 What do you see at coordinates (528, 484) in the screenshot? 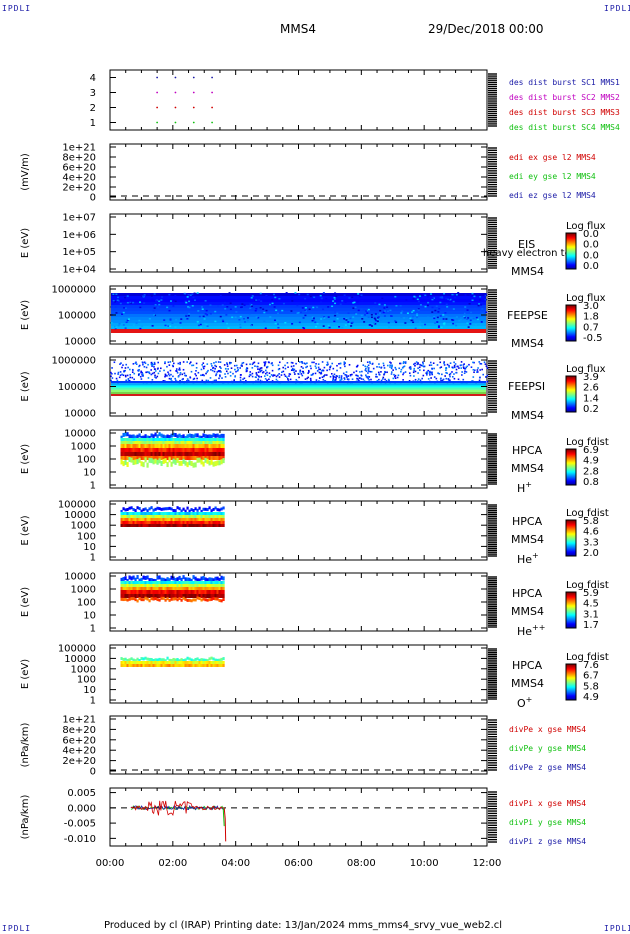
I see `species-charge: +` at bounding box center [528, 484].